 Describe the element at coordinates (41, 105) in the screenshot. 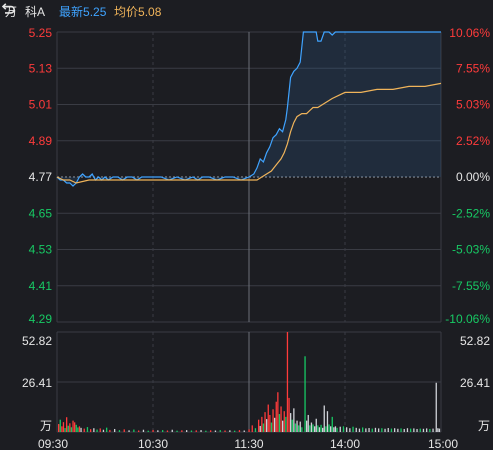

I see `price-tick-label: 5.01` at that location.